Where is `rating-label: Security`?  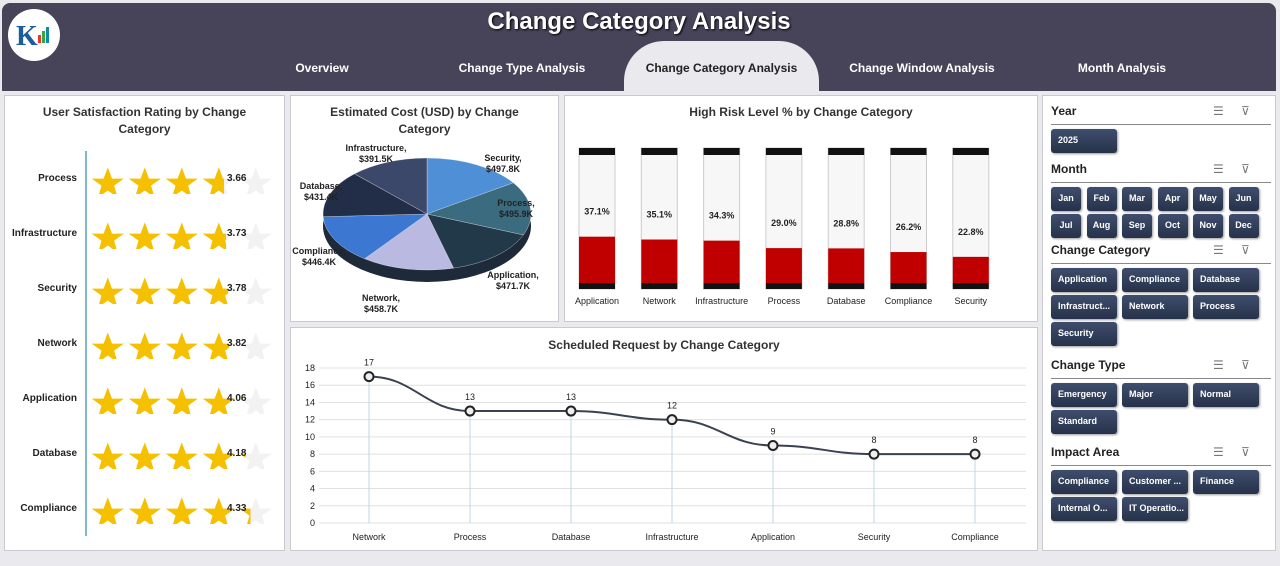 rating-label: Security is located at coordinates (57, 288).